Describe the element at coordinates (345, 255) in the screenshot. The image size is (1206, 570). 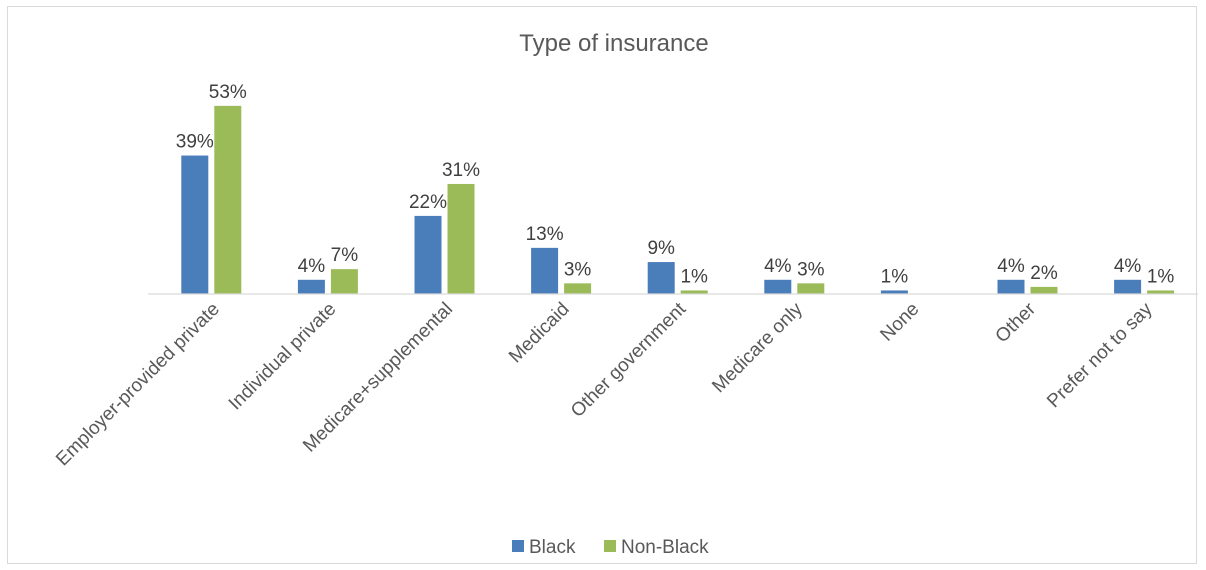
I see `data-label-non-black-1: 7%` at that location.